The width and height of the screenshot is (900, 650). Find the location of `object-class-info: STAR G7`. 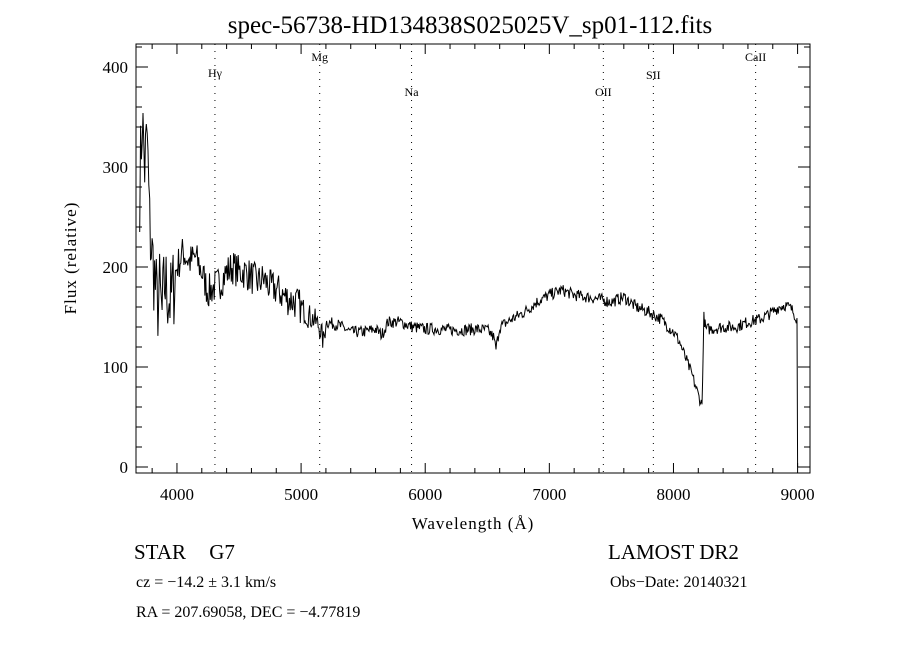

object-class-info: STAR G7 is located at coordinates (184, 552).